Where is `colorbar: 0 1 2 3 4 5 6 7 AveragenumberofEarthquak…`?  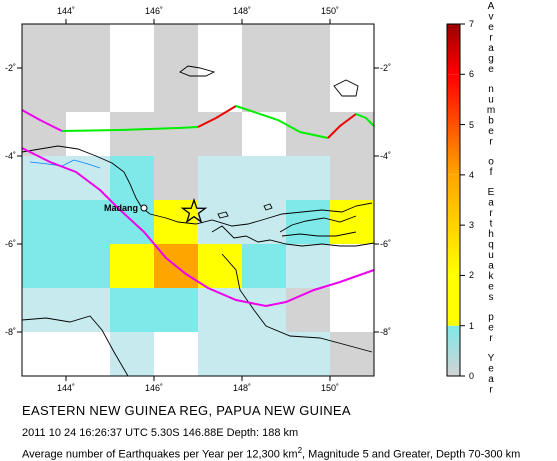
colorbar: 0 1 2 3 4 5 6 7 AveragenumberofEarthquak… is located at coordinates (470, 198).